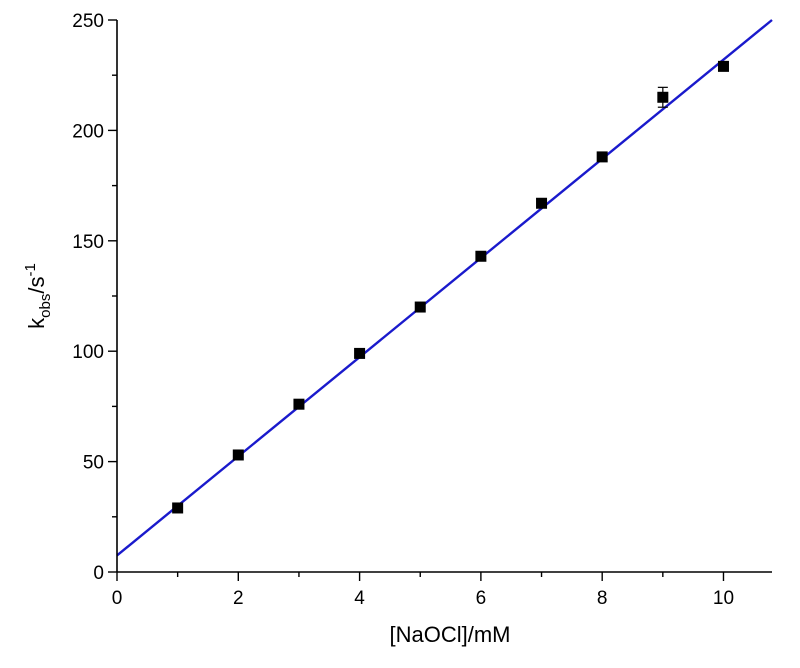 This screenshot has height=668, width=800. I want to click on y-tick-label: 100, so click(88, 352).